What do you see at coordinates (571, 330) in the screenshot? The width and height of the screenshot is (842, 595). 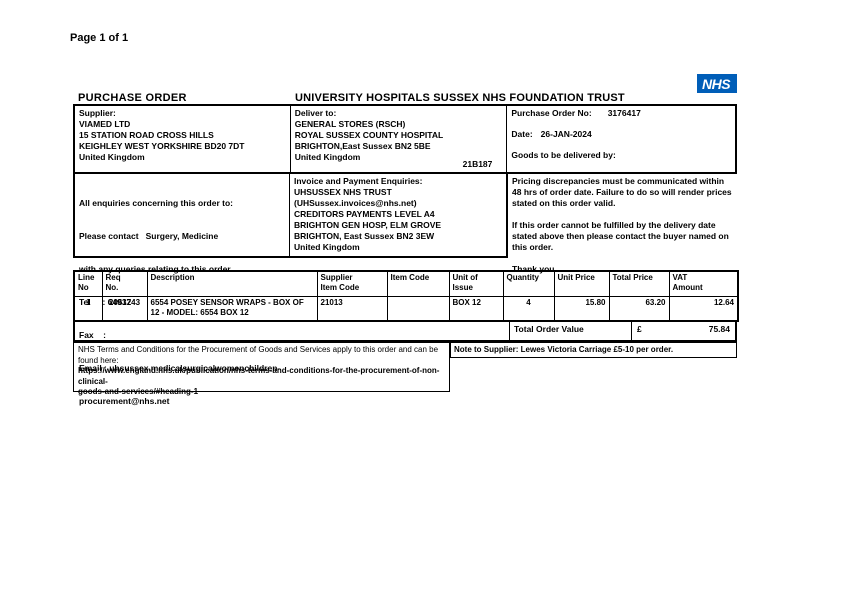 I see `total-order-value-label: Total Order Value` at bounding box center [571, 330].